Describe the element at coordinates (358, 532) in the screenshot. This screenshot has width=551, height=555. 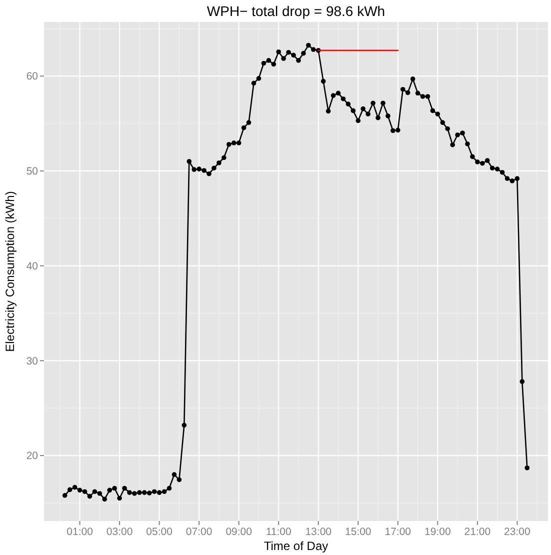
I see `x-tick-label: 15:00` at that location.